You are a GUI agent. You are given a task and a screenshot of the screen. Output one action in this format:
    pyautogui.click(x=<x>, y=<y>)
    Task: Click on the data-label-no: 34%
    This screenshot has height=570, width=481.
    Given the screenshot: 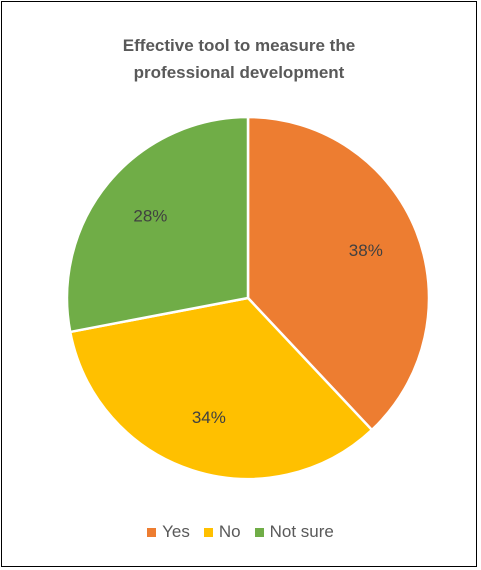 What is the action you would take?
    pyautogui.click(x=209, y=417)
    